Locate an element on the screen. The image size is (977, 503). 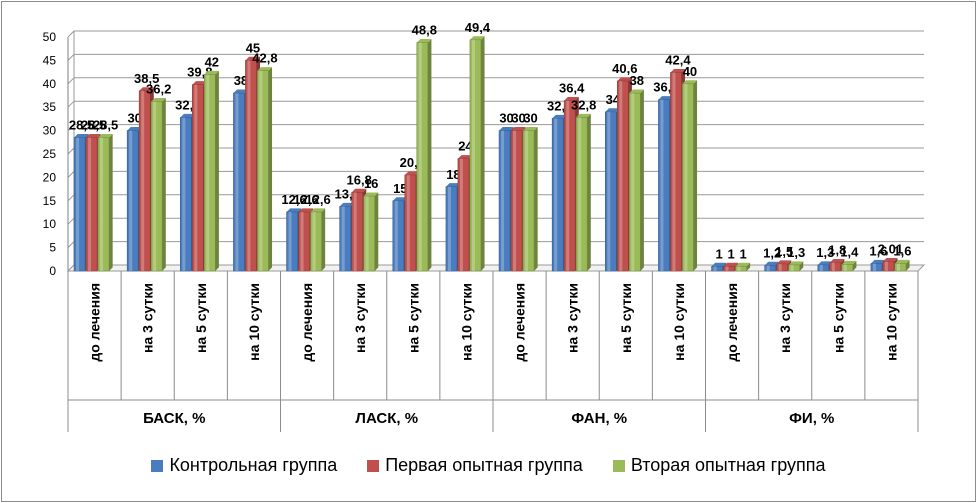
y-tick-label: 20 is located at coordinates (50, 177).